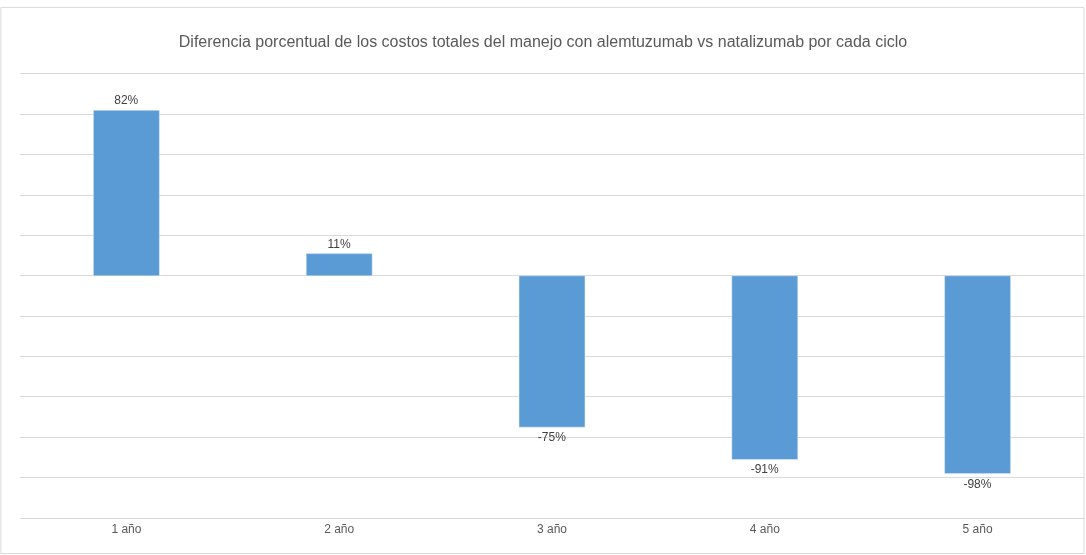  I want to click on data-label: -91%, so click(764, 469).